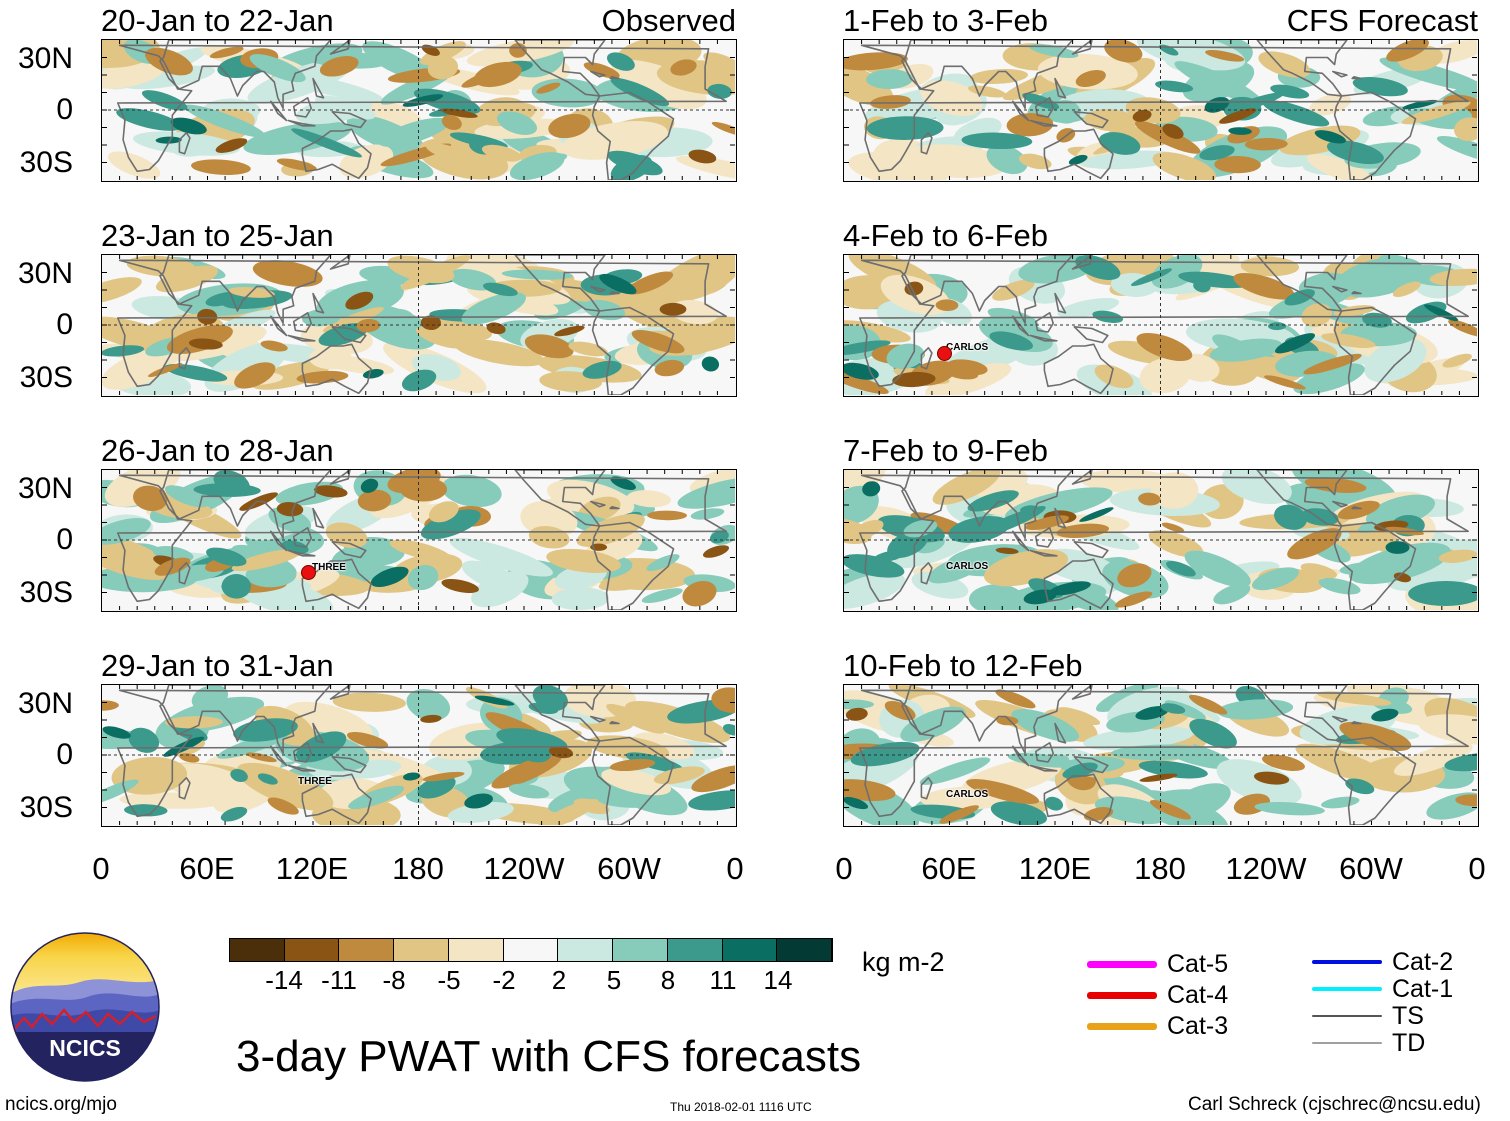  I want to click on panel-title-3: 26-Jan to 28-Jan, so click(217, 450).